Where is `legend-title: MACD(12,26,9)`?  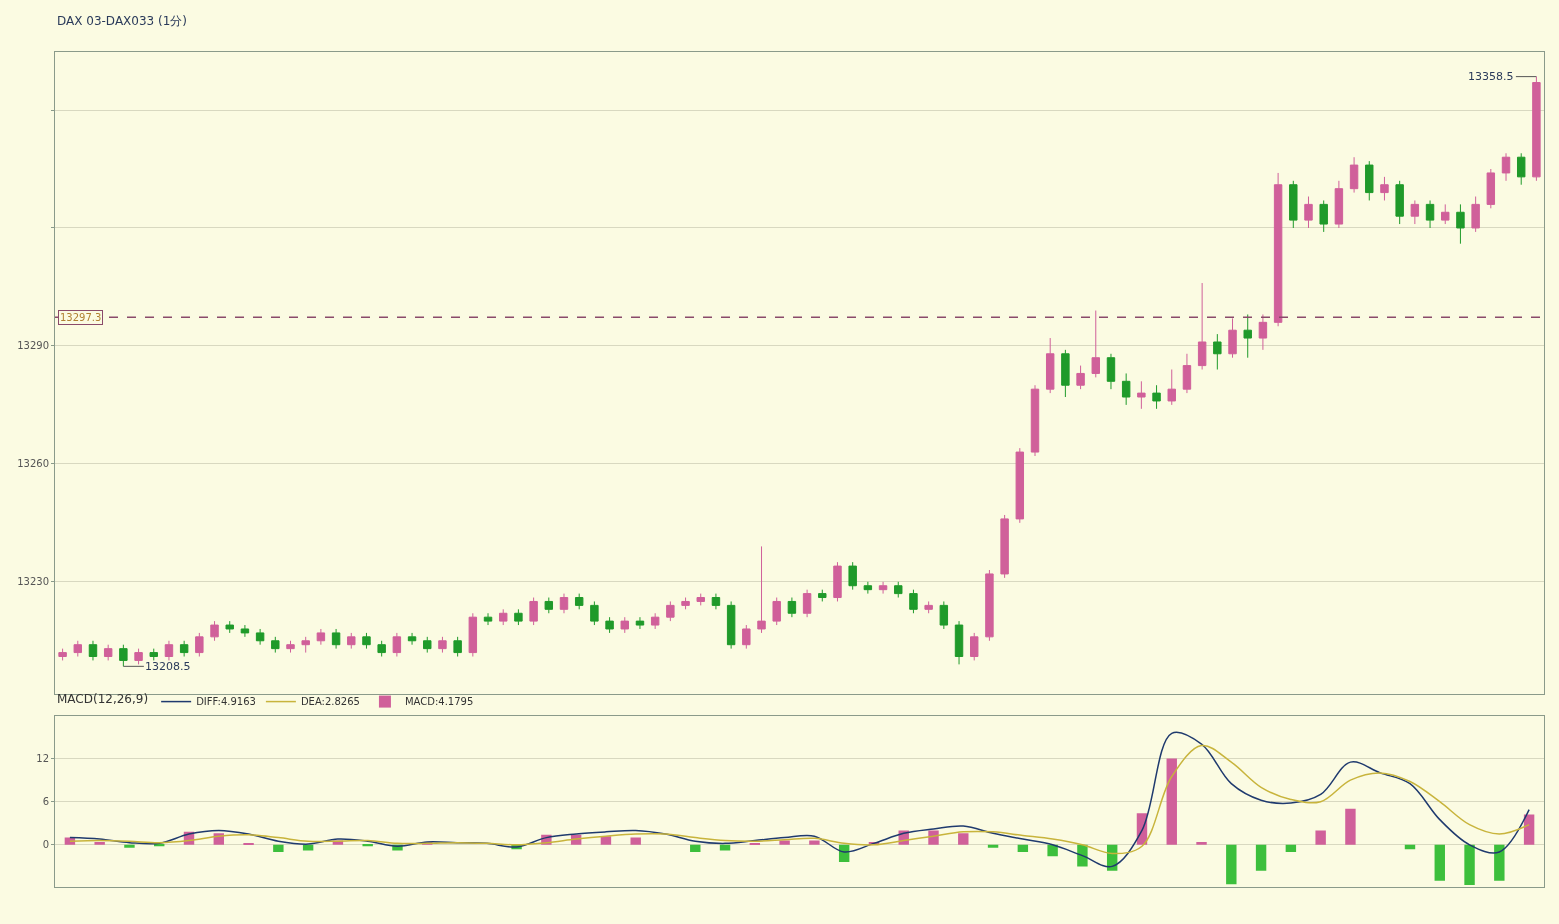 legend-title: MACD(12,26,9) is located at coordinates (103, 698).